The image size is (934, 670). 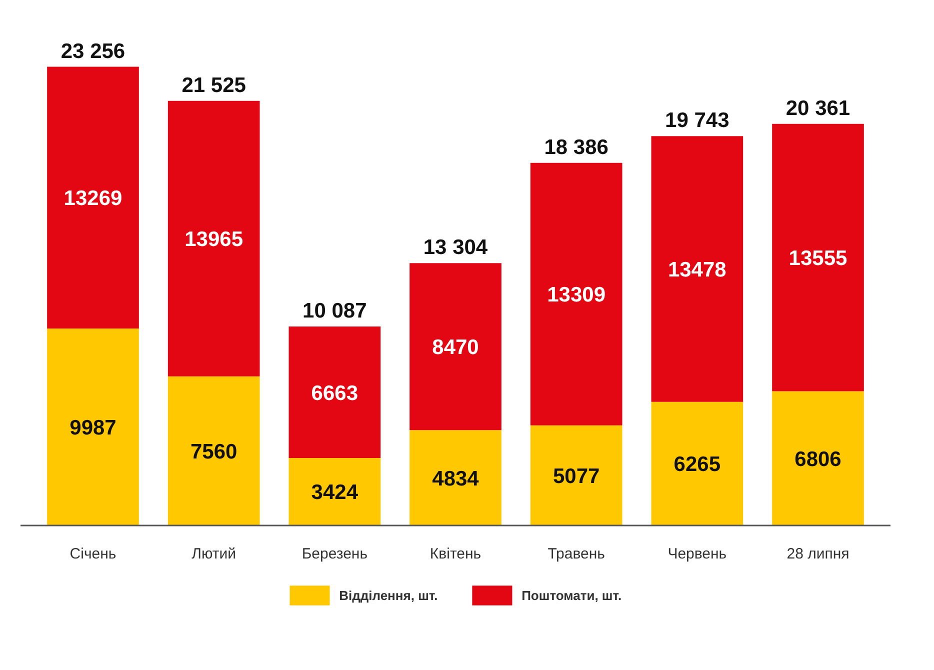 What do you see at coordinates (388, 595) in the screenshot?
I see `legend-label: Відділення, шт.` at bounding box center [388, 595].